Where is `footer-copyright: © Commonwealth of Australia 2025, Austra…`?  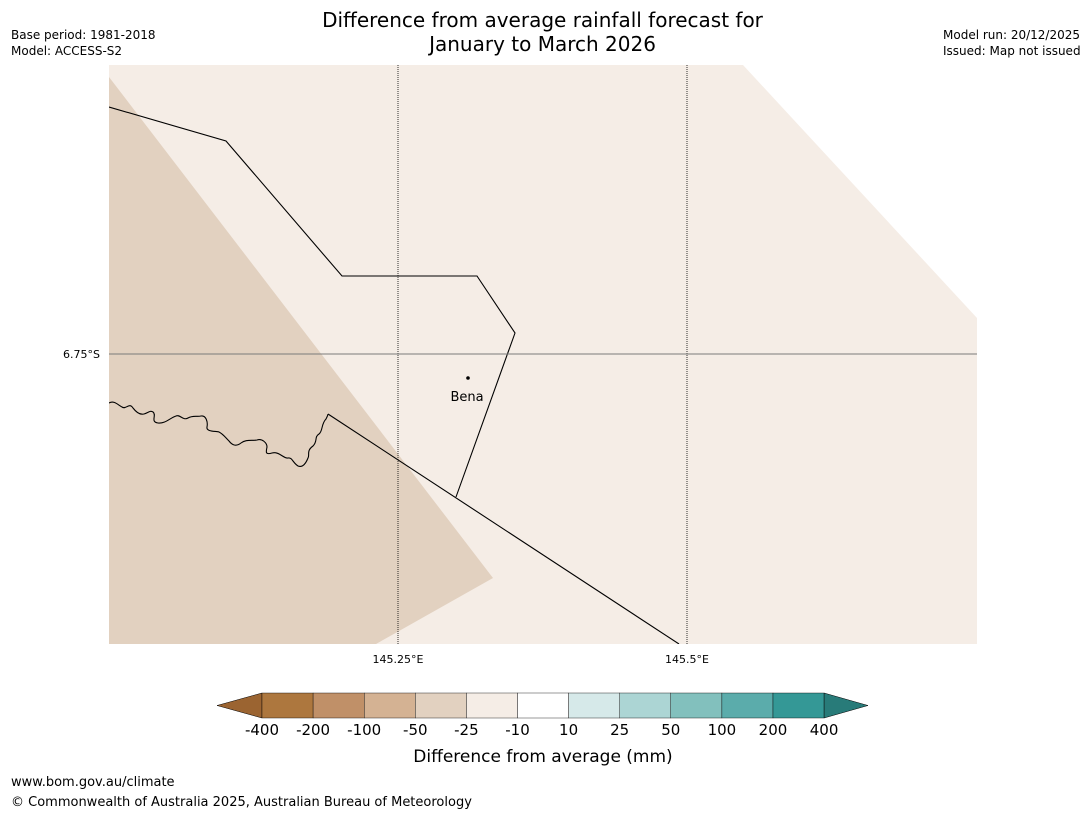 footer-copyright: © Commonwealth of Australia 2025, Austra… is located at coordinates (241, 802).